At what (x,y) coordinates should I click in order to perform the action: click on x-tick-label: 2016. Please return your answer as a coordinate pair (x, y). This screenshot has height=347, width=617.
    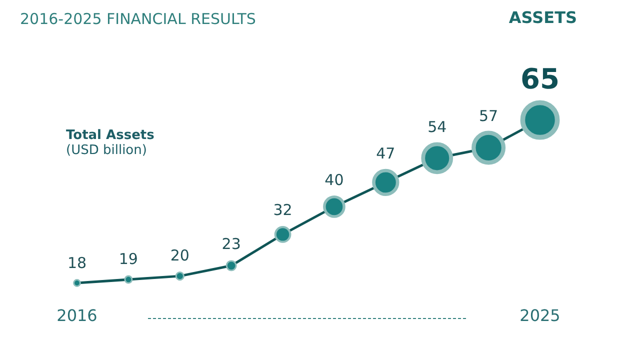
    Looking at the image, I should click on (77, 315).